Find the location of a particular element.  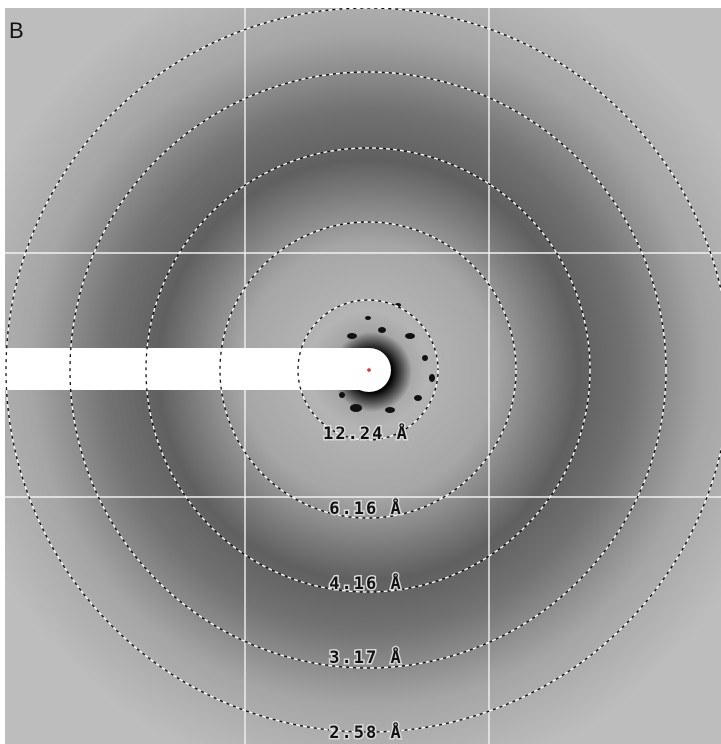

beam-center is located at coordinates (369, 370).